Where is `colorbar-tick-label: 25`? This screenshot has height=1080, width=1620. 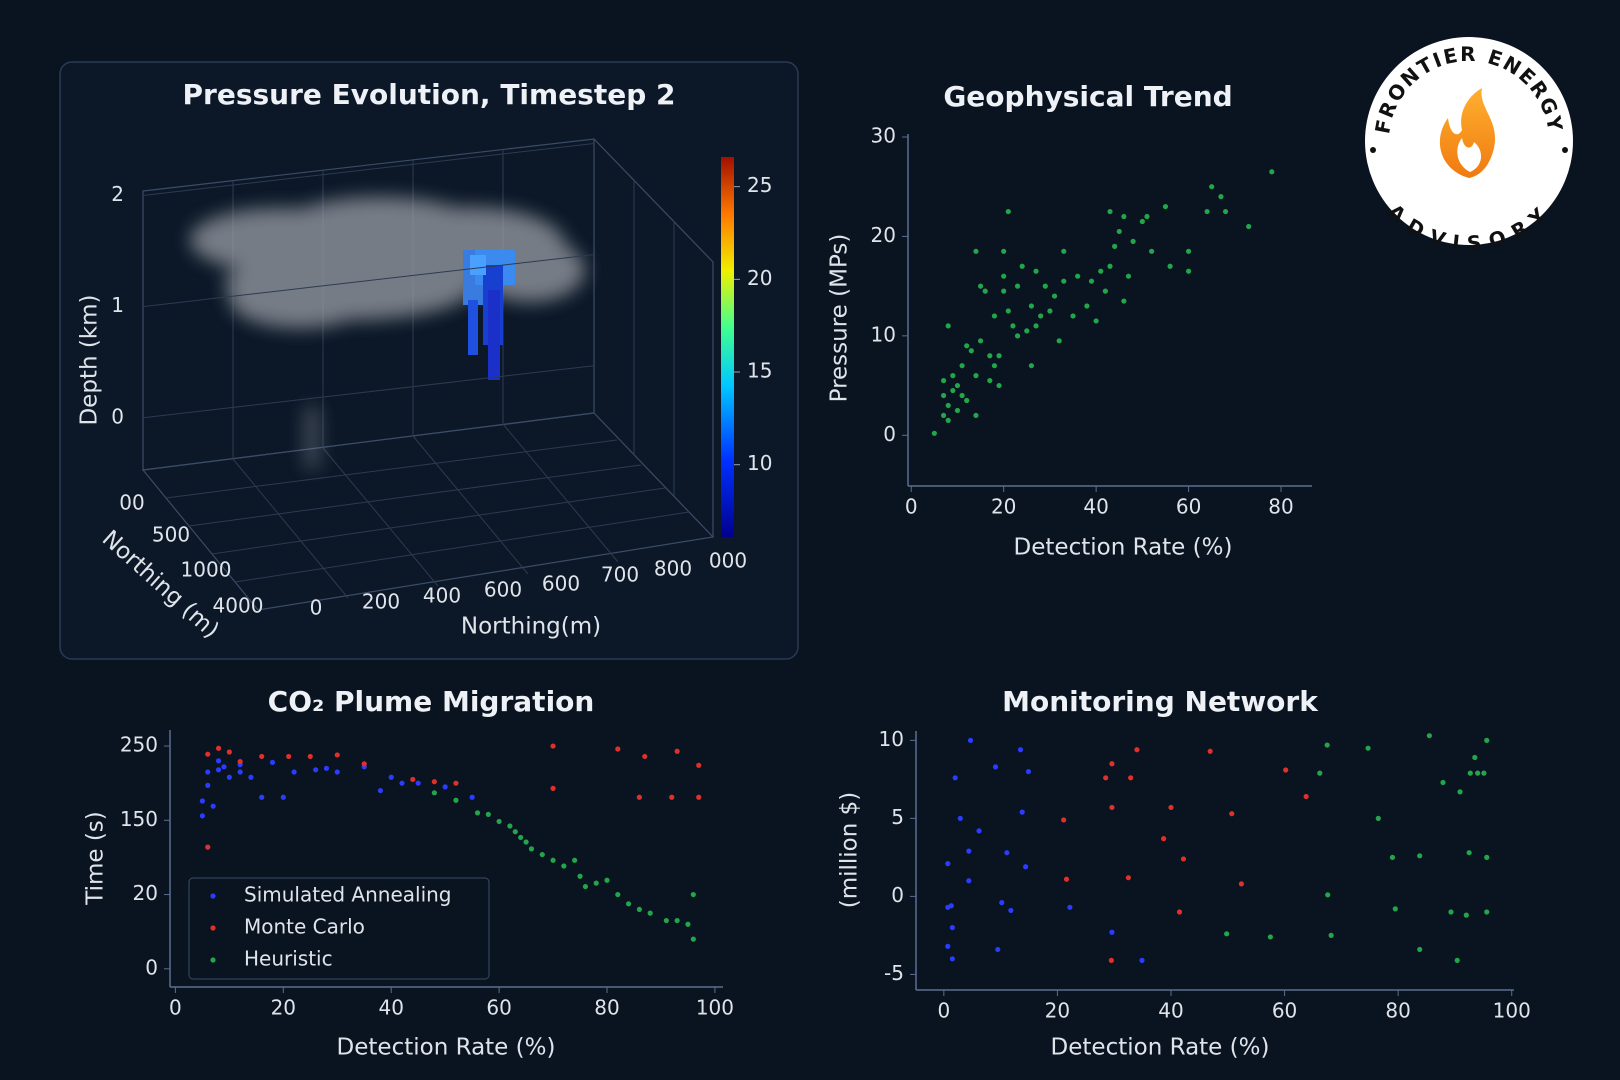
colorbar-tick-label: 25 is located at coordinates (759, 185).